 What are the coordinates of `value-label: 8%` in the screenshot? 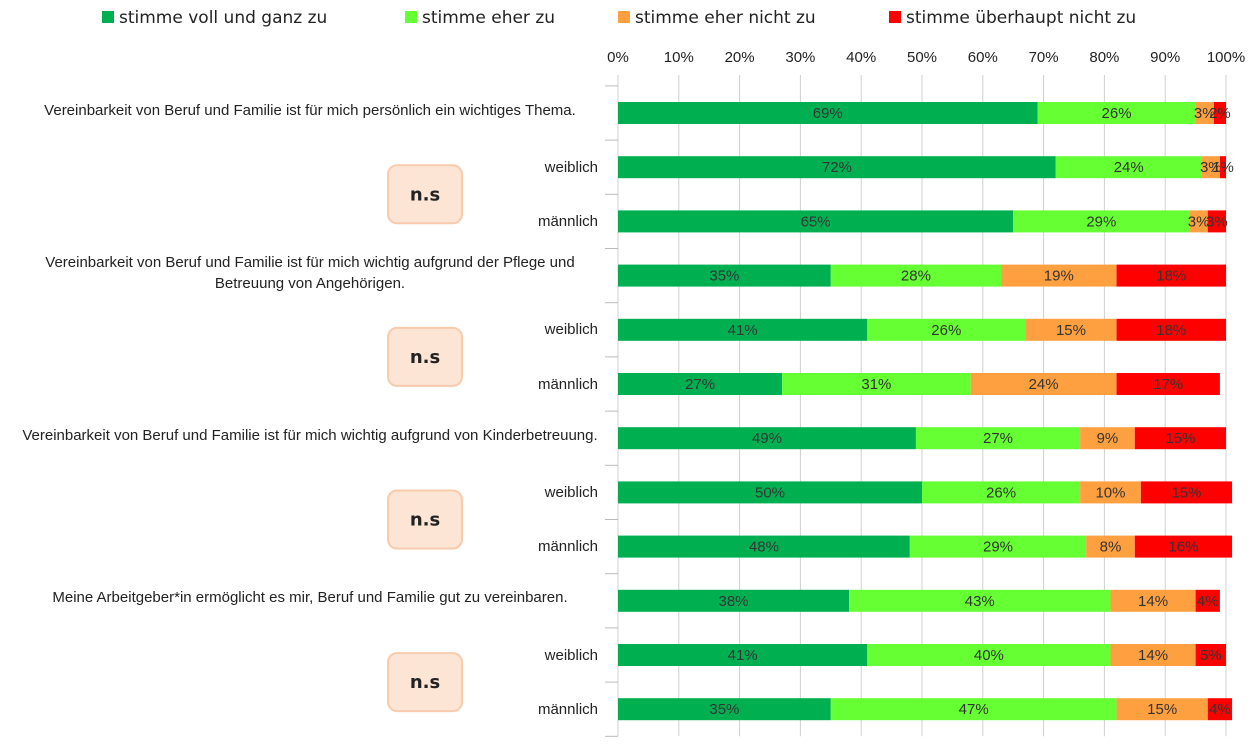 It's located at (1111, 547).